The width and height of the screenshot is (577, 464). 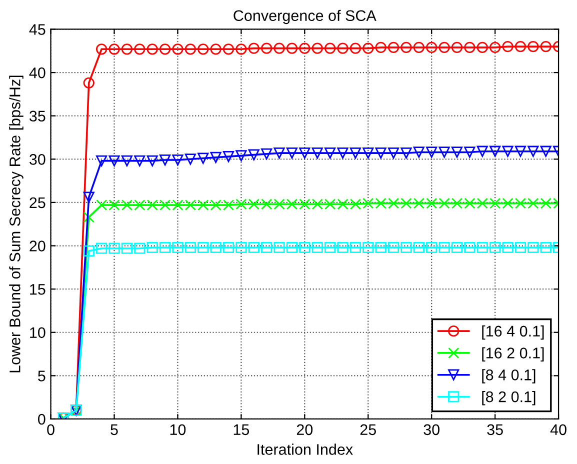 What do you see at coordinates (38, 289) in the screenshot?
I see `y-tick-label: 15` at bounding box center [38, 289].